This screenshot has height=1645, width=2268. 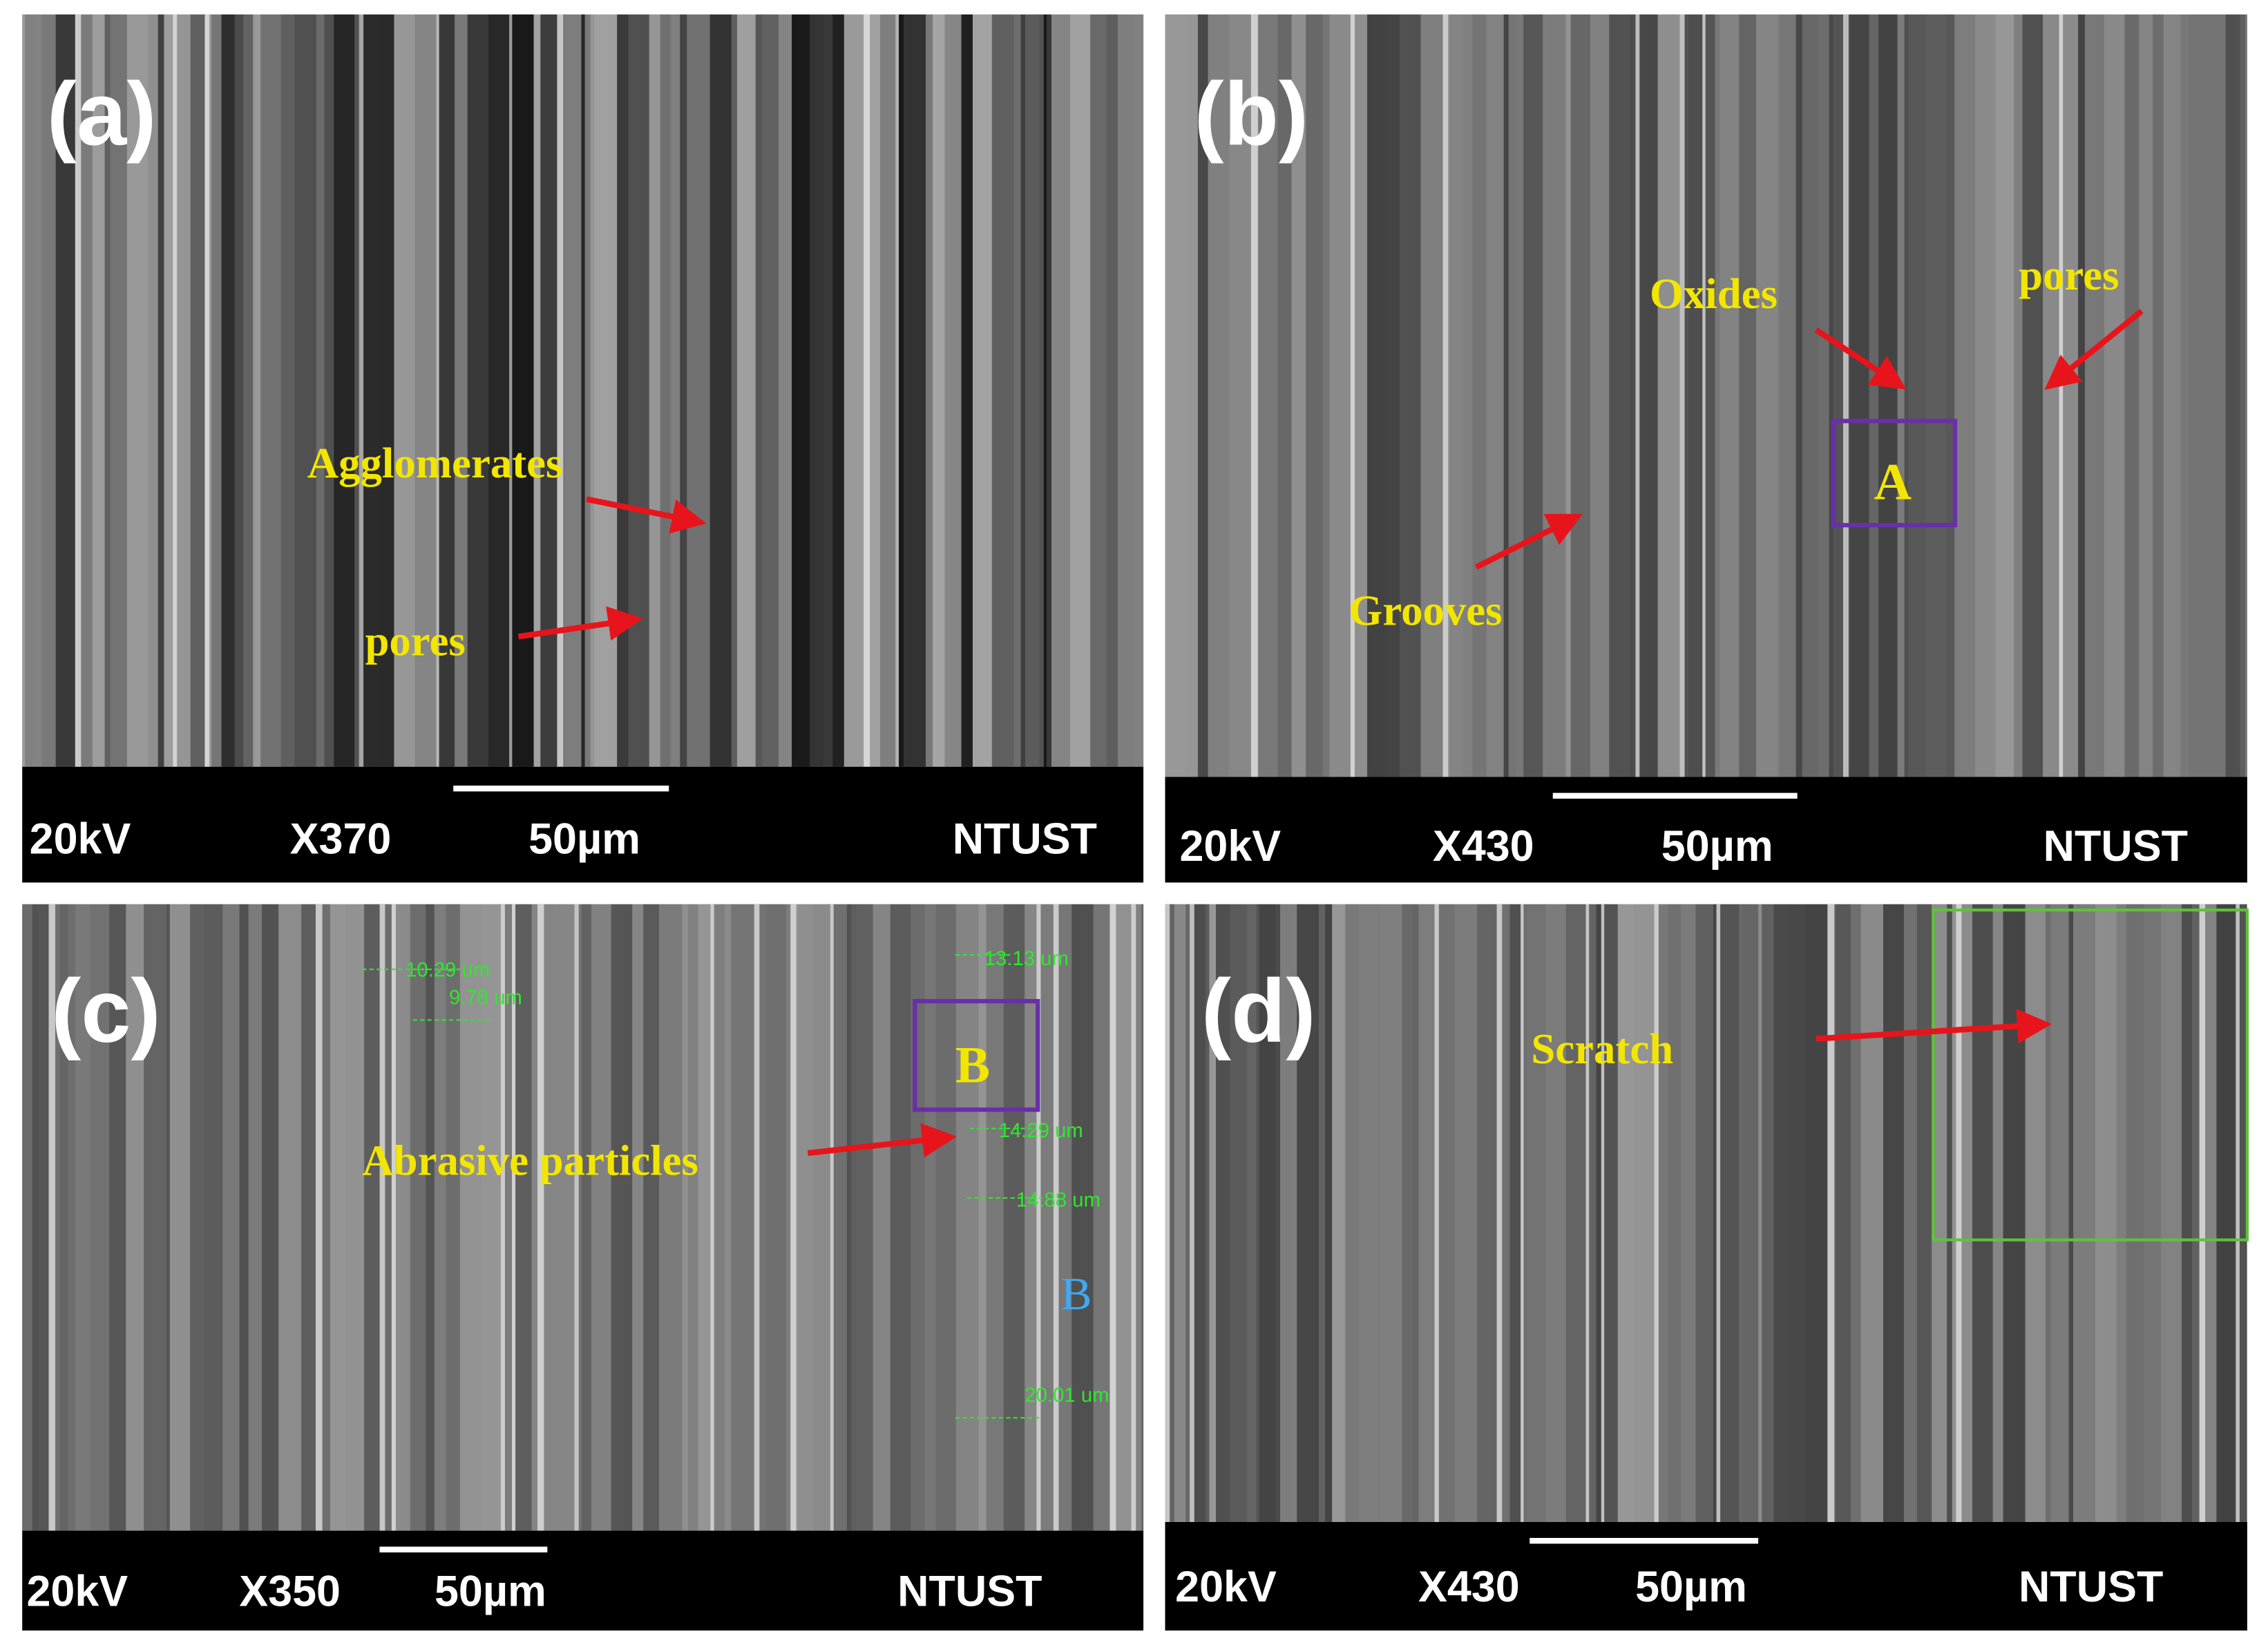 I want to click on voltage: 20kV, so click(x=77, y=1591).